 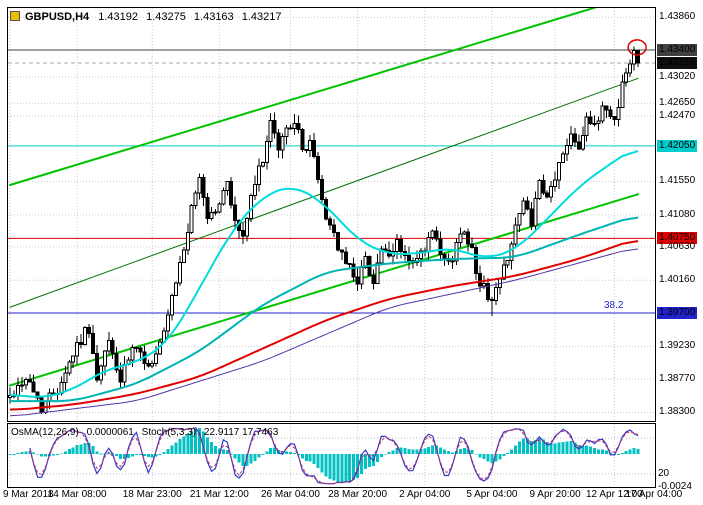 What do you see at coordinates (677, 17) in the screenshot?
I see `price-tick-label: 1.43860` at bounding box center [677, 17].